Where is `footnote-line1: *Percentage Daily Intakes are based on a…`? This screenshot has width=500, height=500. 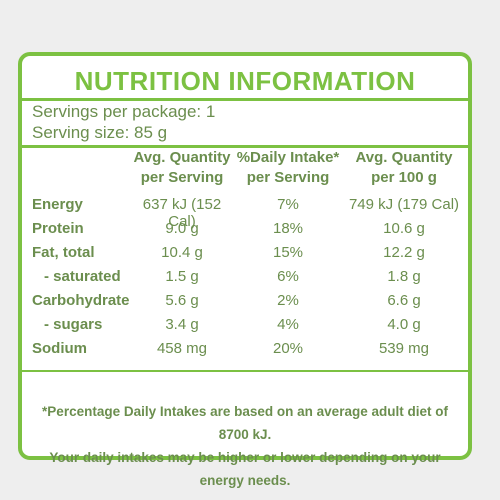 footnote-line1: *Percentage Daily Intakes are based on a… is located at coordinates (245, 423).